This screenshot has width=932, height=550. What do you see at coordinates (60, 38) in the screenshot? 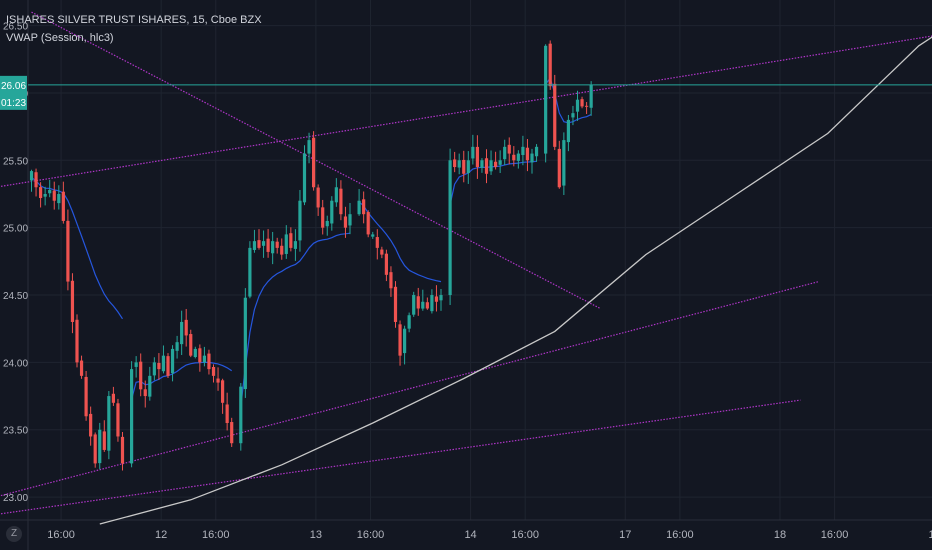
I see `vwap-indicator-label: VWAP (Session, hlc3)` at bounding box center [60, 38].